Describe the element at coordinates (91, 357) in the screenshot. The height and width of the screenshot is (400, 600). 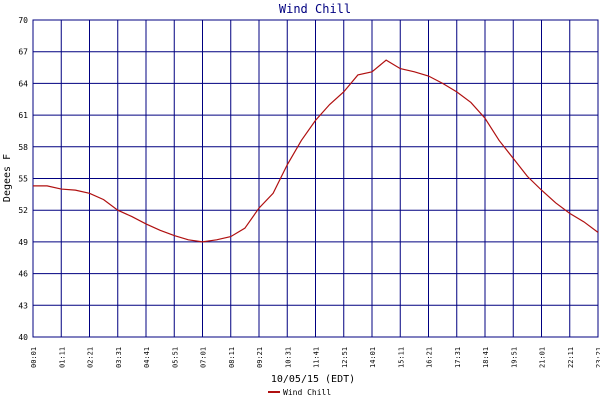
I see `x-tick-label: 02:21` at that location.